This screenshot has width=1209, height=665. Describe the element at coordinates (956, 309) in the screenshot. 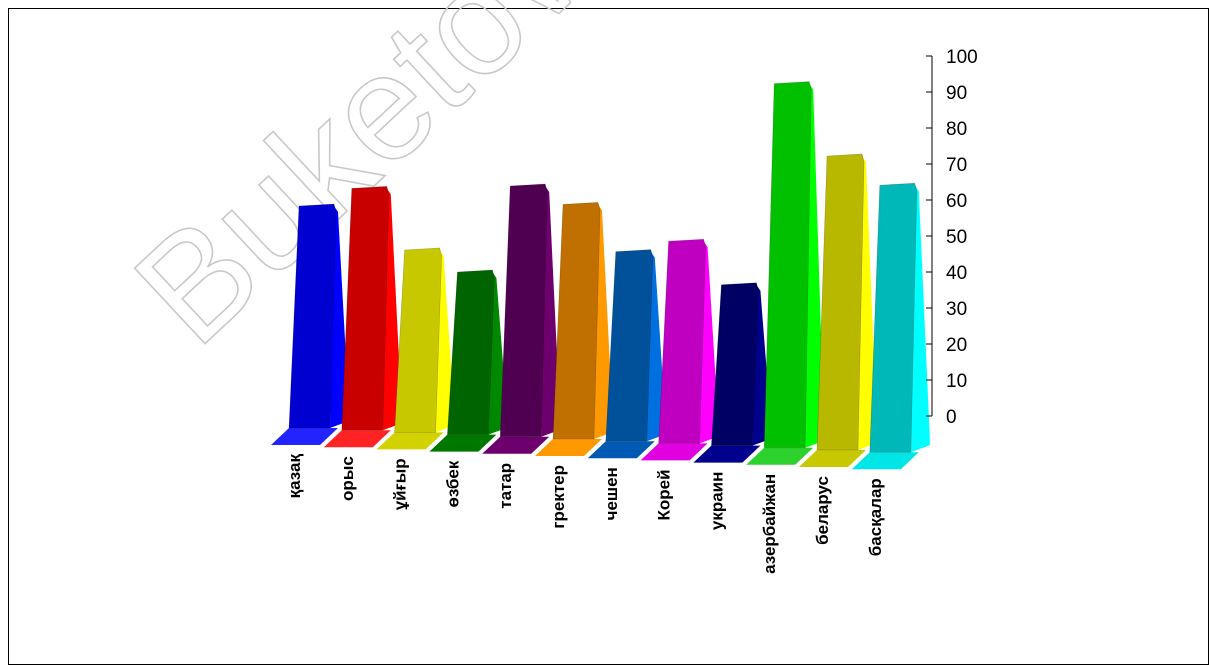

I see `y-tick-label: 30` at that location.